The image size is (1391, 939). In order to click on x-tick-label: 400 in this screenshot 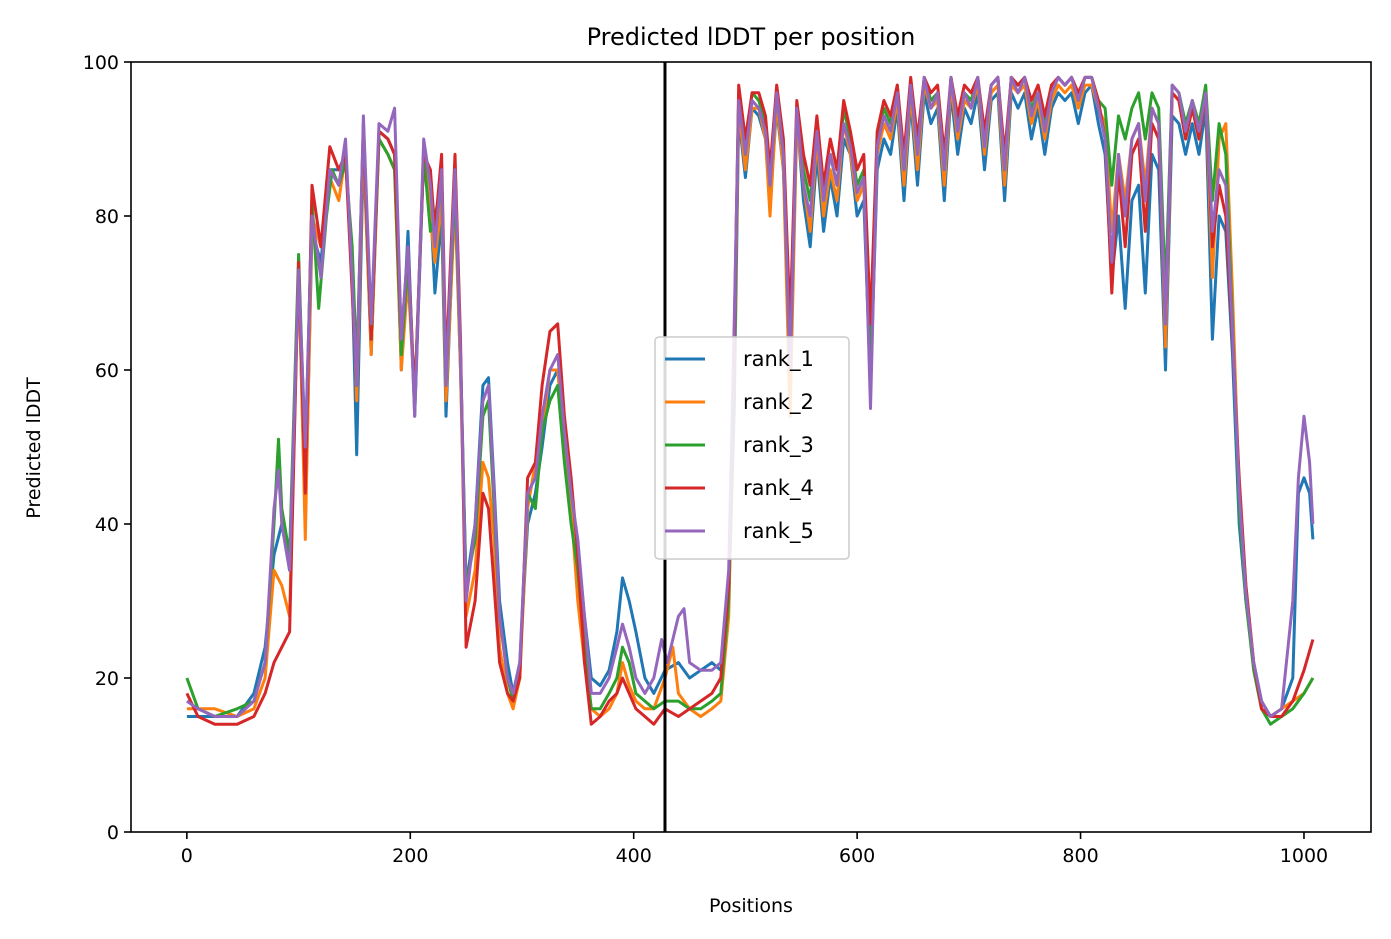, I will do `click(634, 856)`.